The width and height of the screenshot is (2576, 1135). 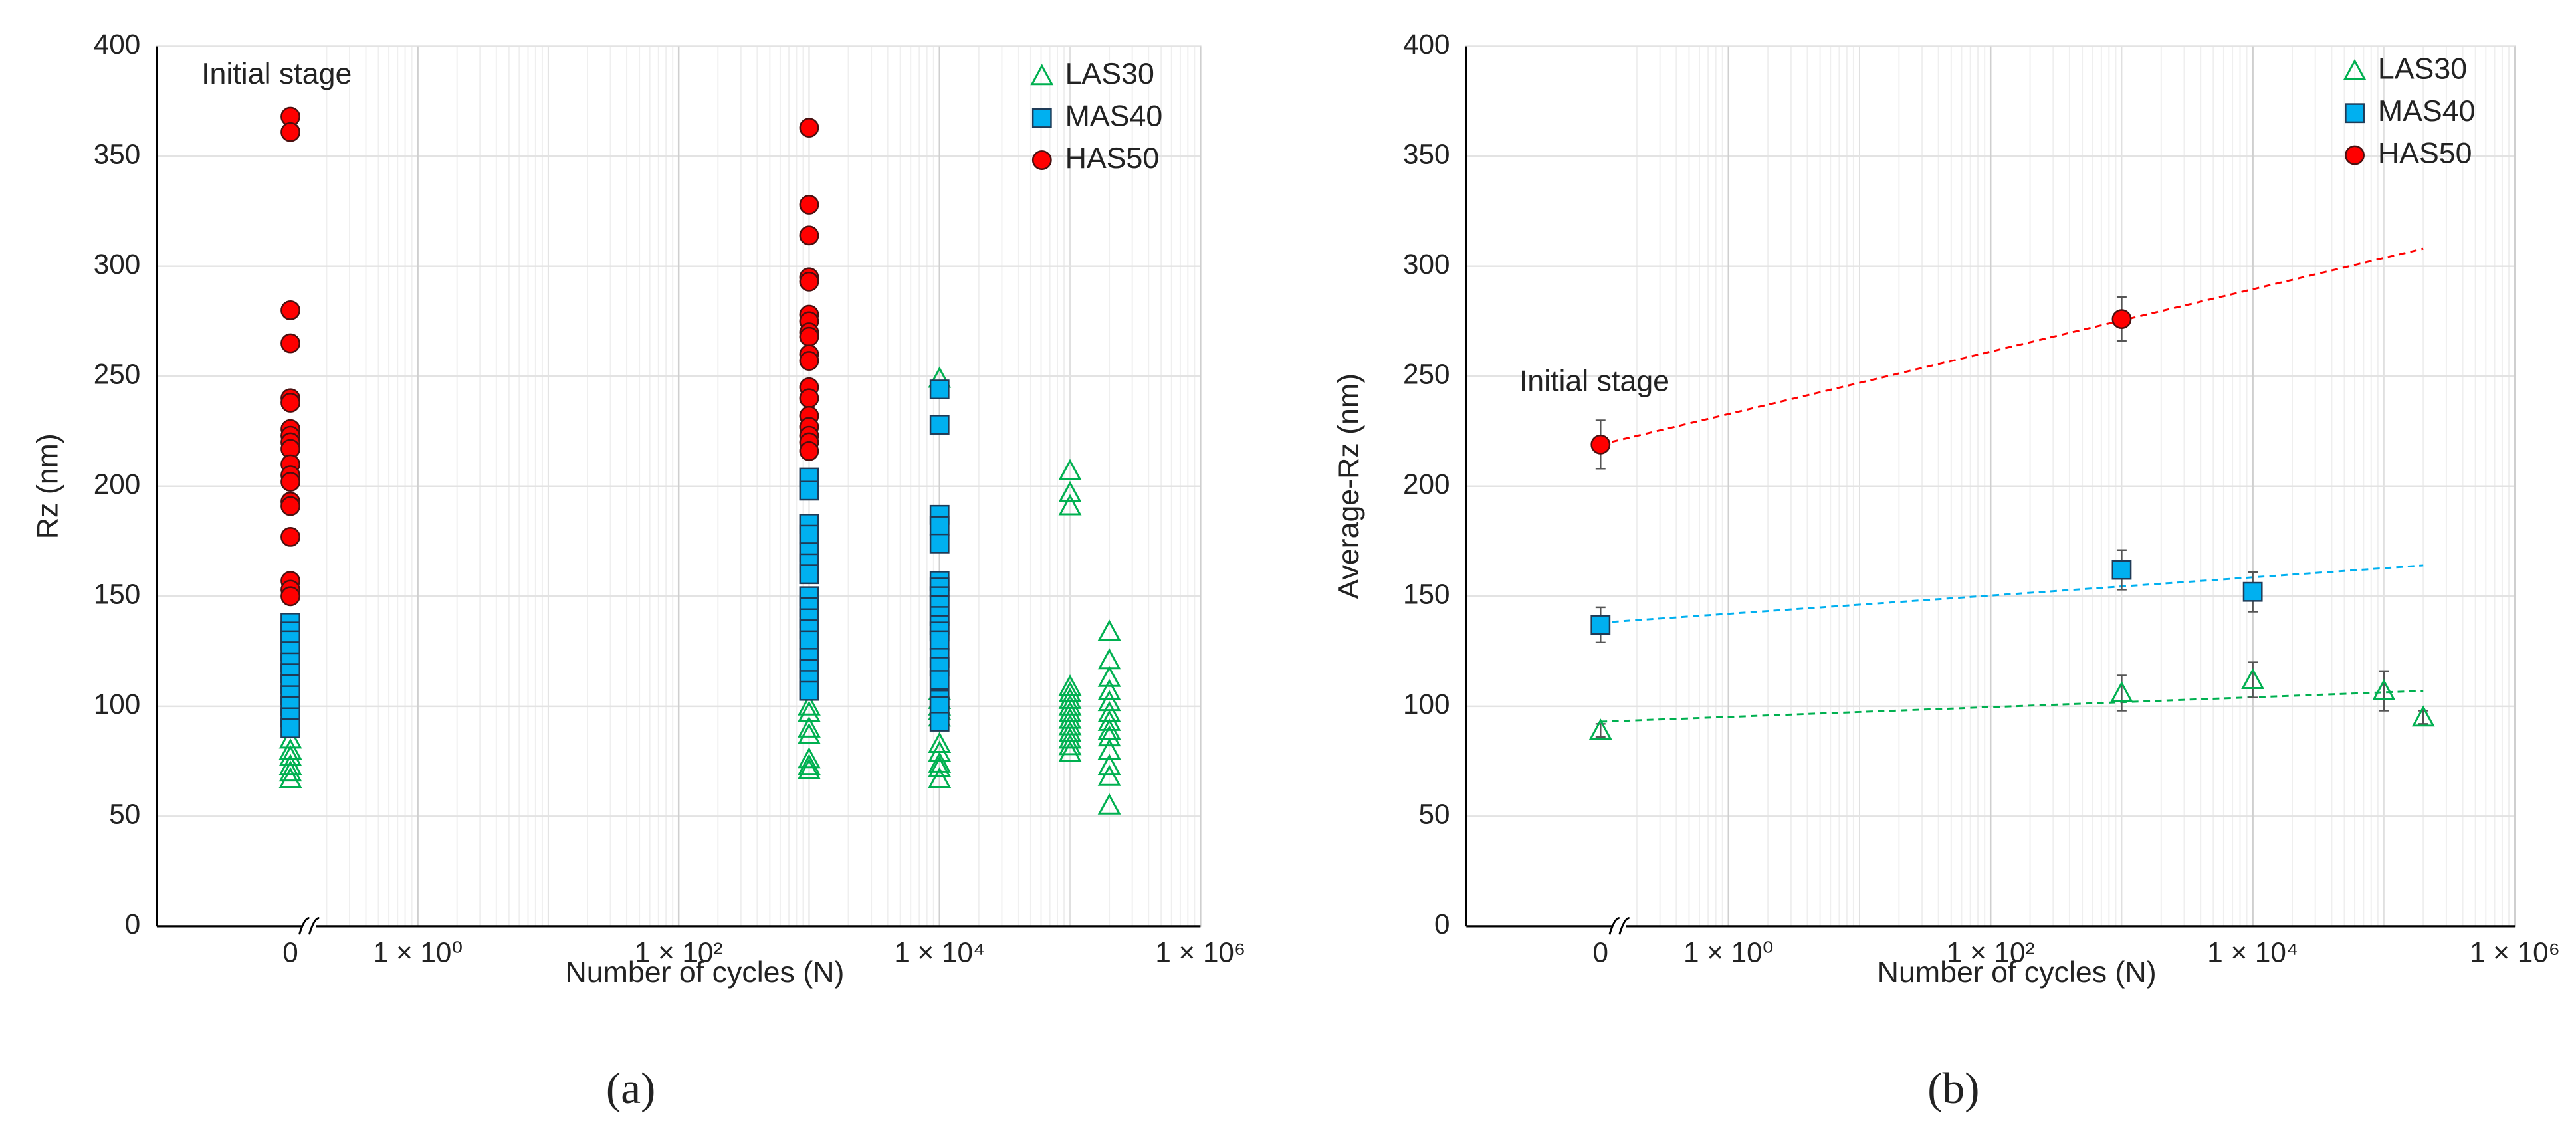 I want to click on error-bar, so click(x=1600, y=730).